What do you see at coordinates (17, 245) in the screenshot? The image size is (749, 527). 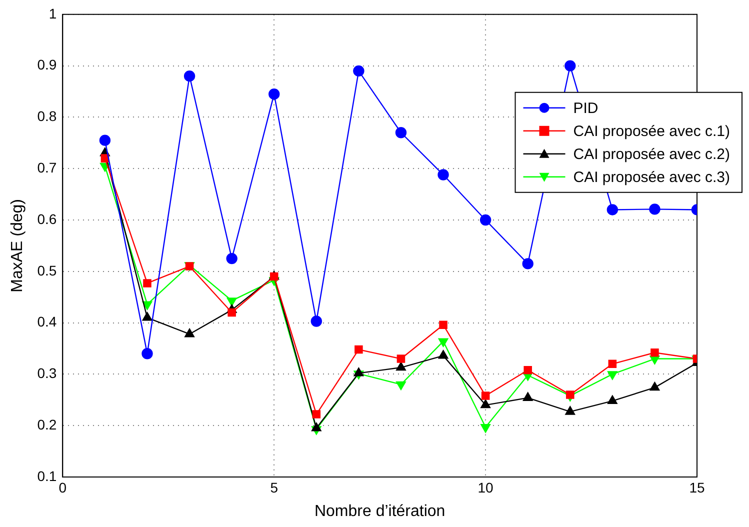 I see `y-axis-title: MaxAE (deg)` at bounding box center [17, 245].